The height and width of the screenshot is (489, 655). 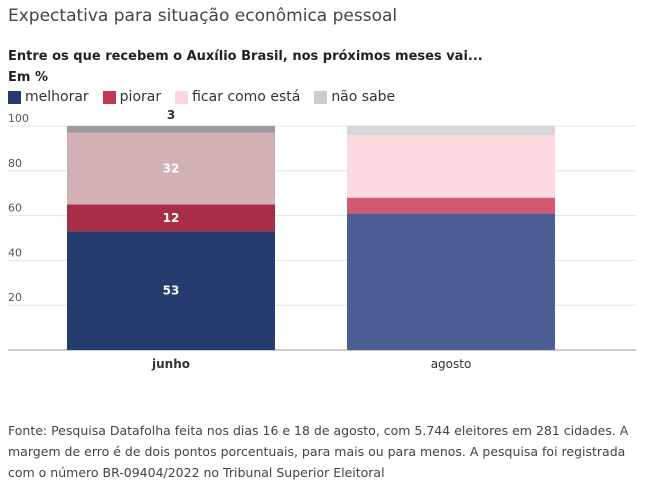 I want to click on legend-item-ficar: ficar como está, so click(x=237, y=97).